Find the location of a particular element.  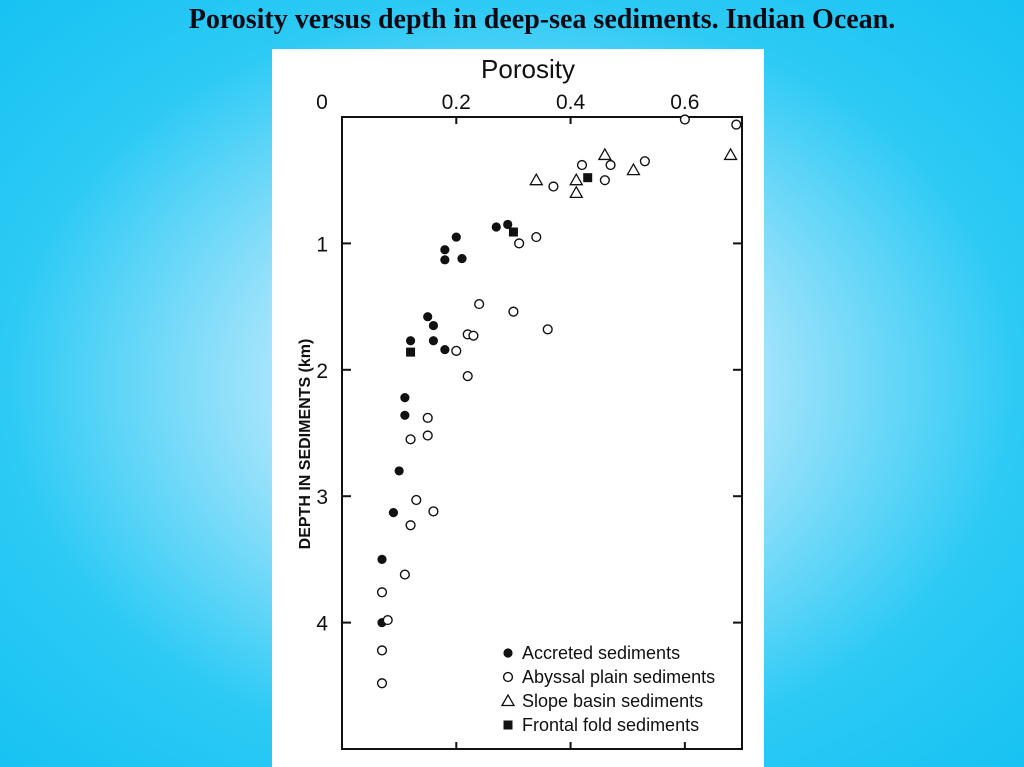

x-axis-title: Porosity is located at coordinates (528, 69).